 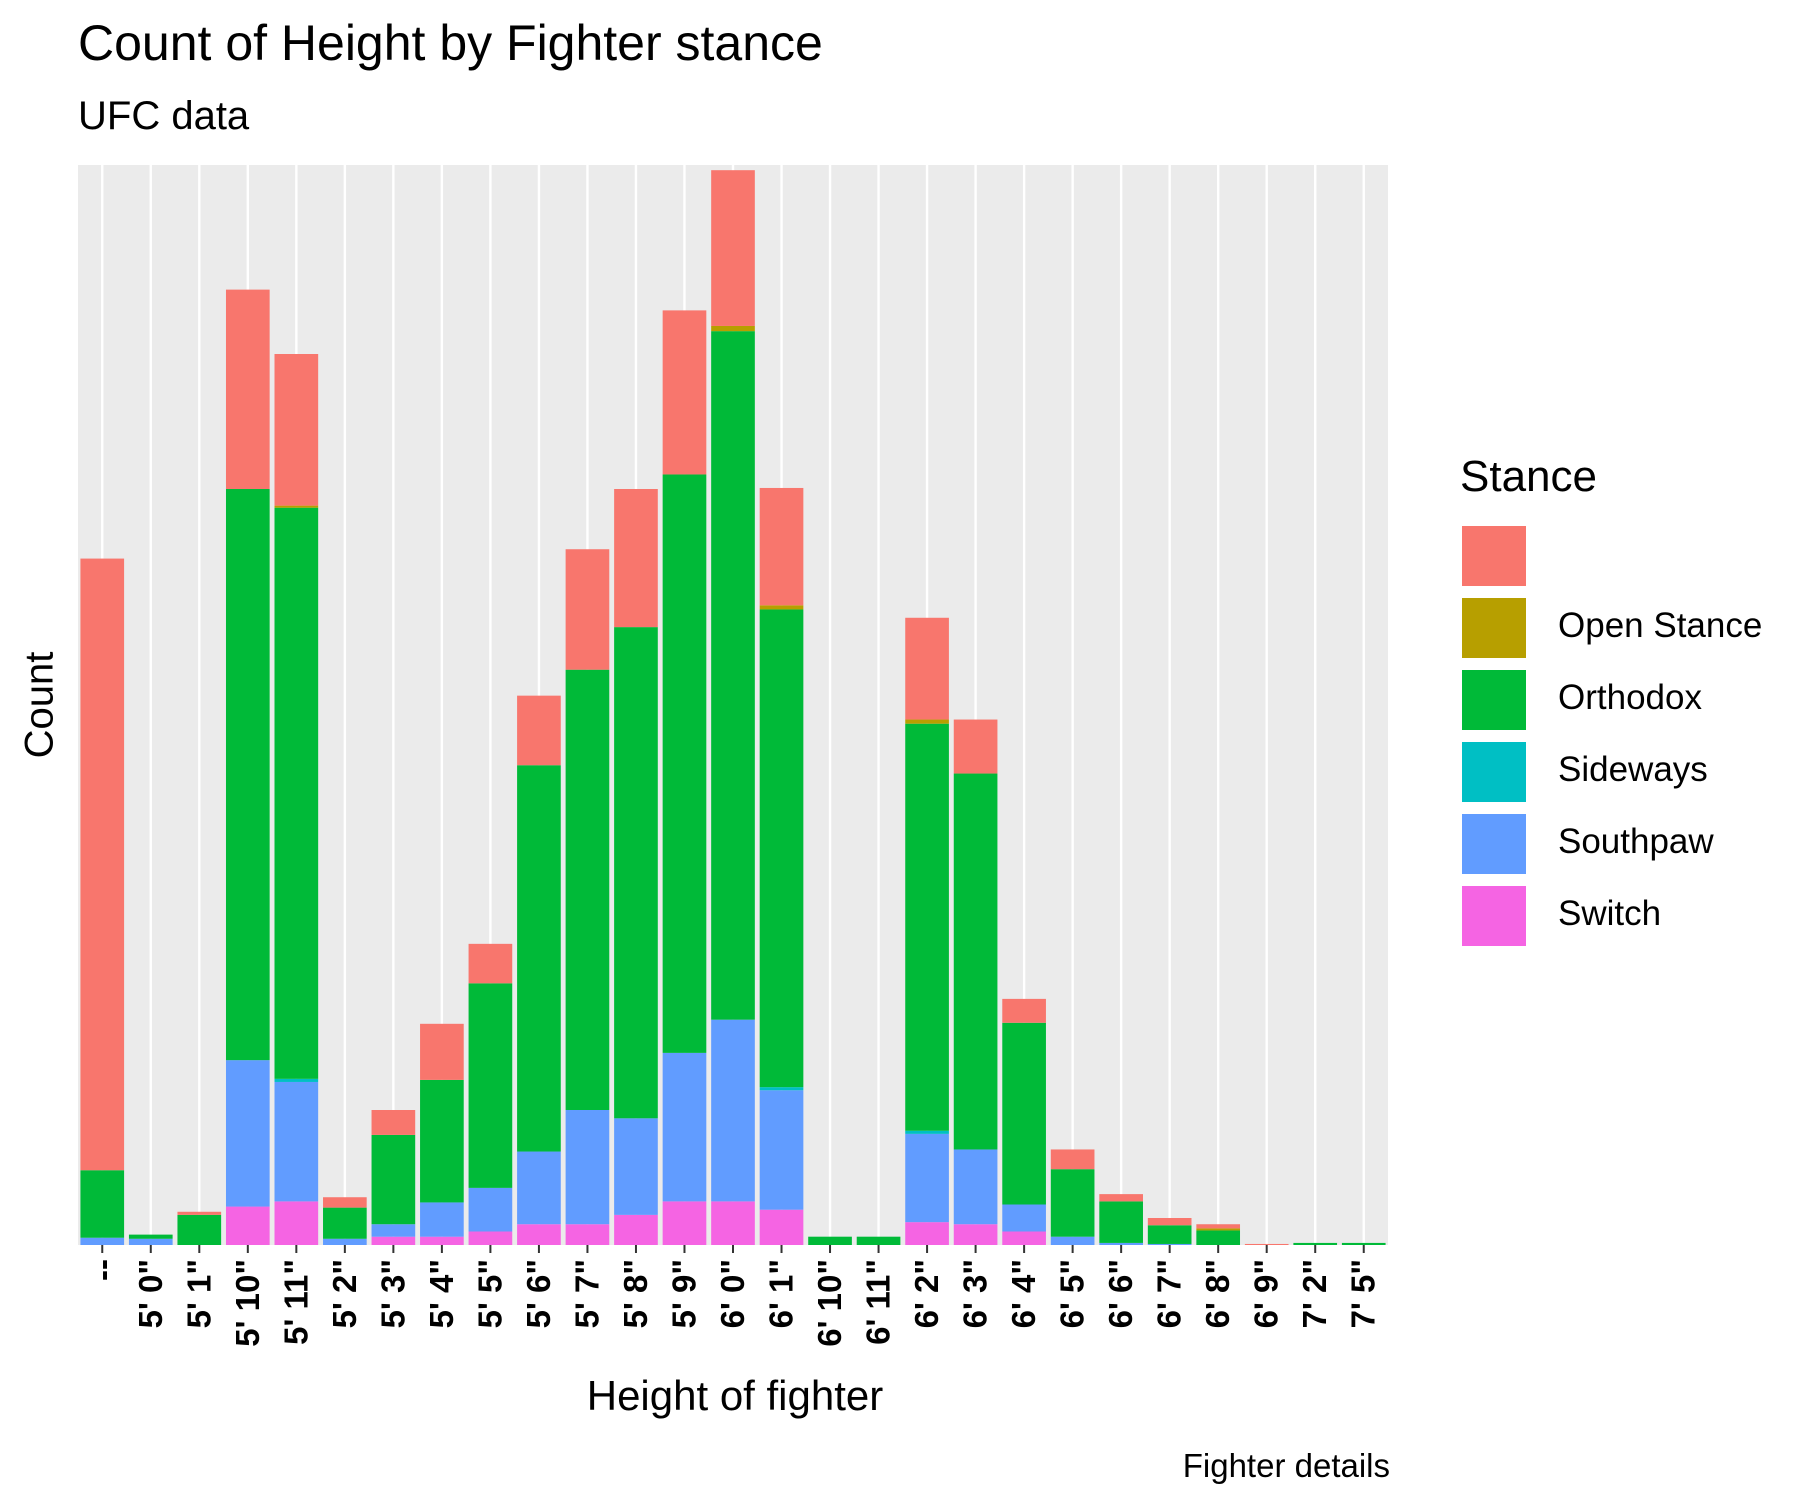 I want to click on legend-item: Open Stance, so click(x=1620, y=628).